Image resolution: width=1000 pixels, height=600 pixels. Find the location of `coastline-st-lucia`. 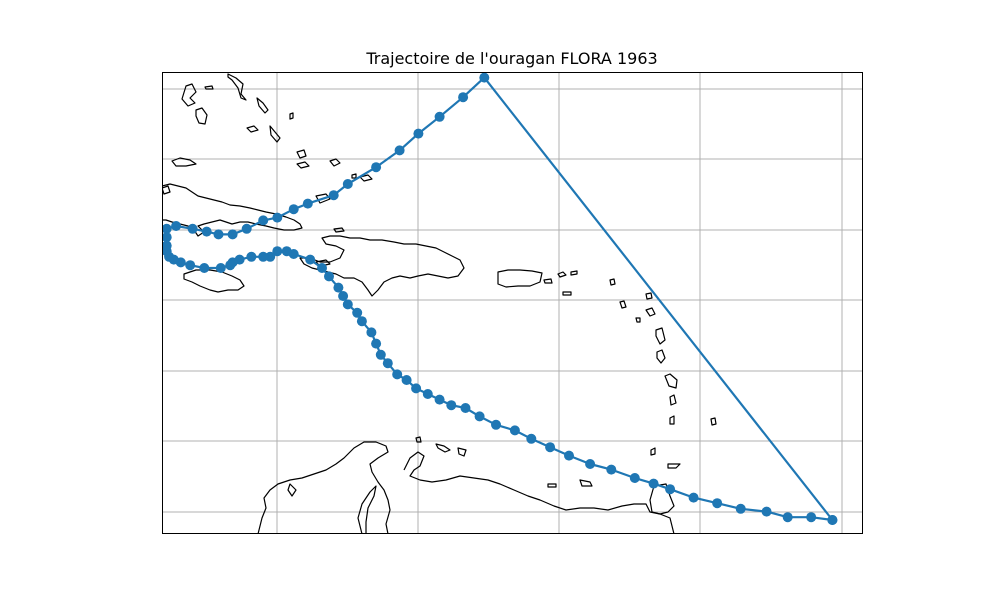

coastline-st-lucia is located at coordinates (671, 381).